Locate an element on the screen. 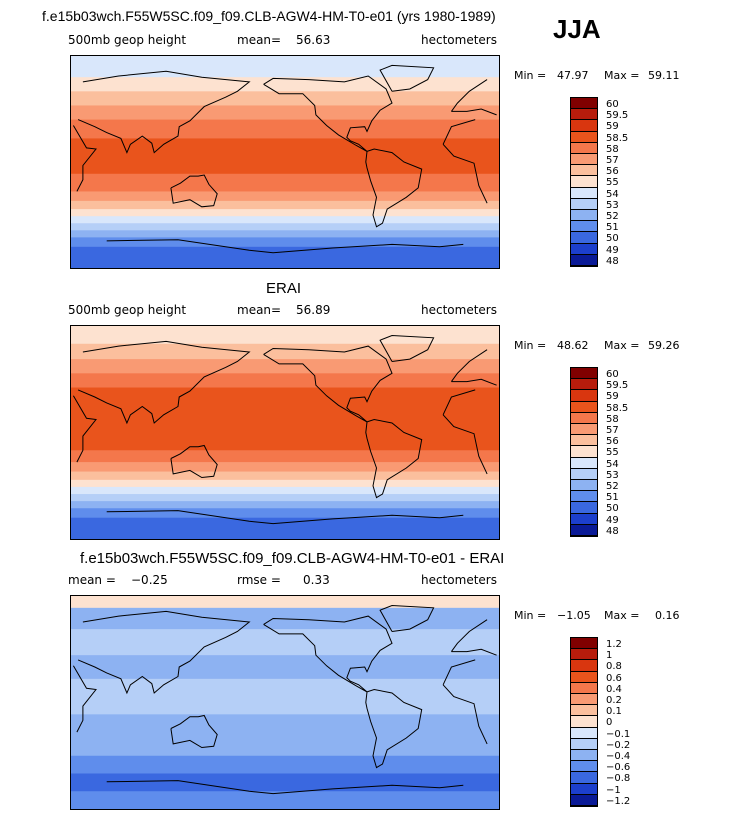  panel2-mean-value: 56.89 is located at coordinates (313, 310).